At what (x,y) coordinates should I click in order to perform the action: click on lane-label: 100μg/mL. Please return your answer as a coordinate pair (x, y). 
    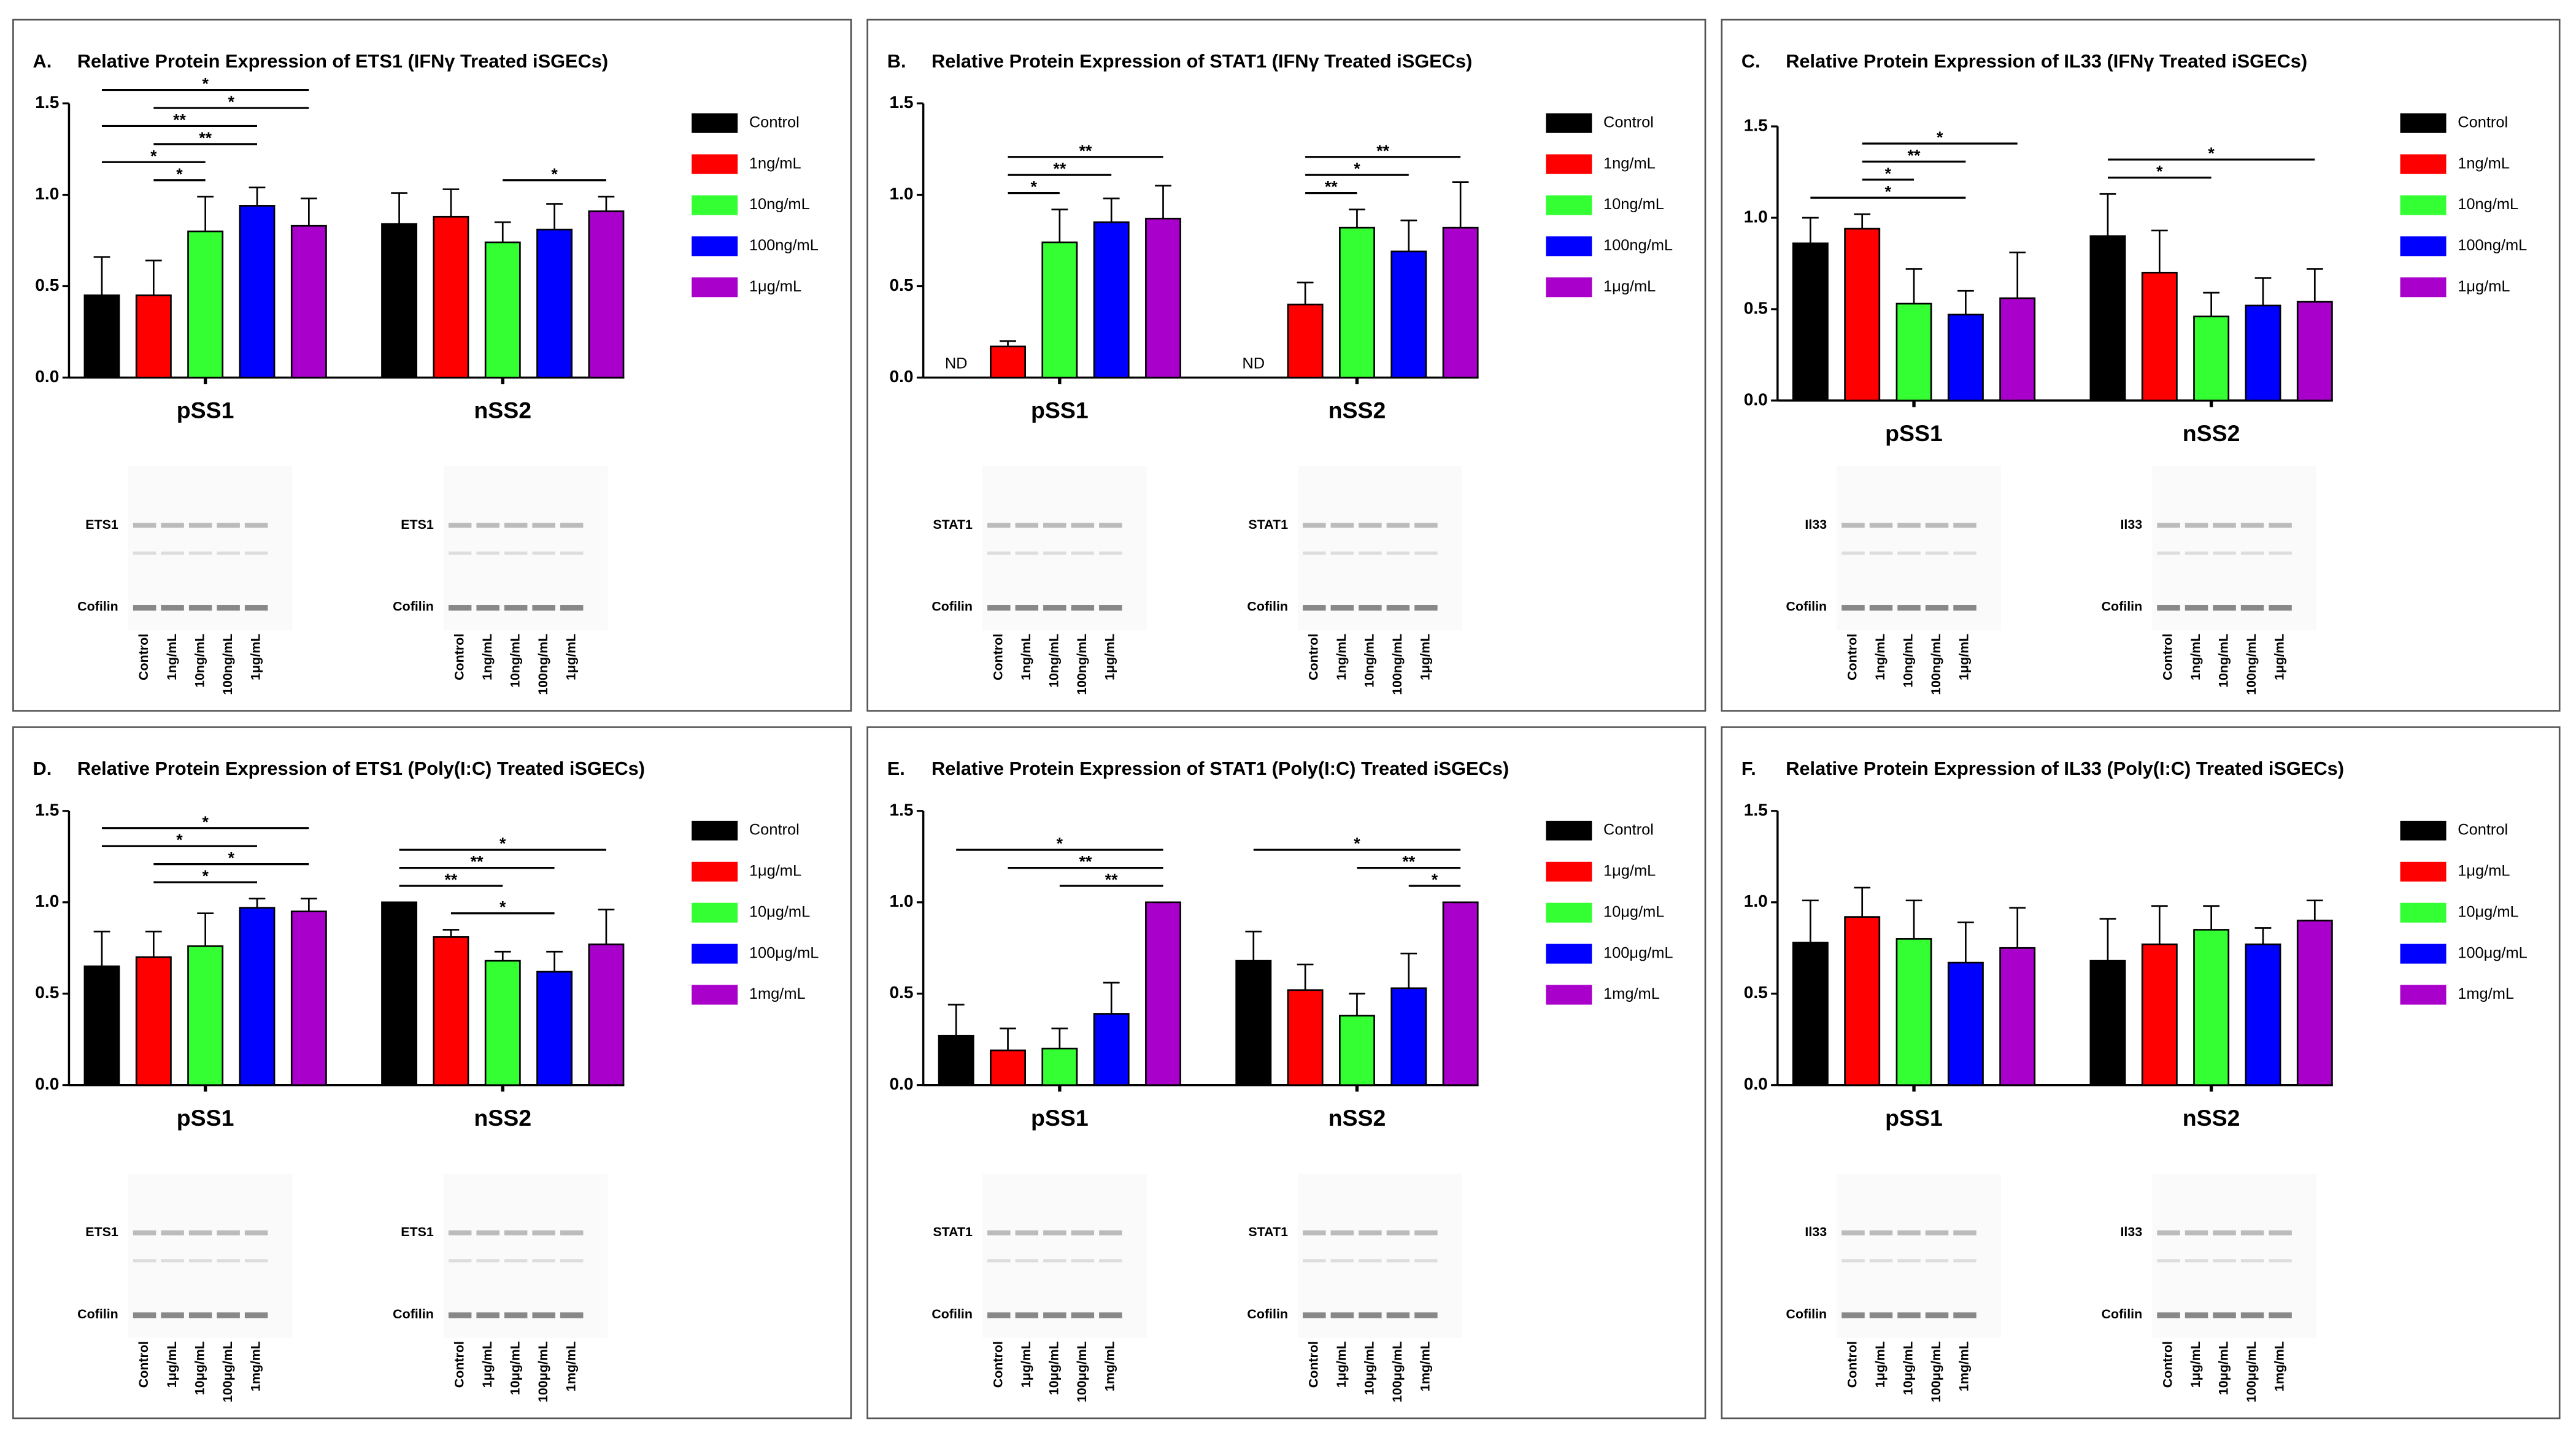
    Looking at the image, I should click on (1936, 1371).